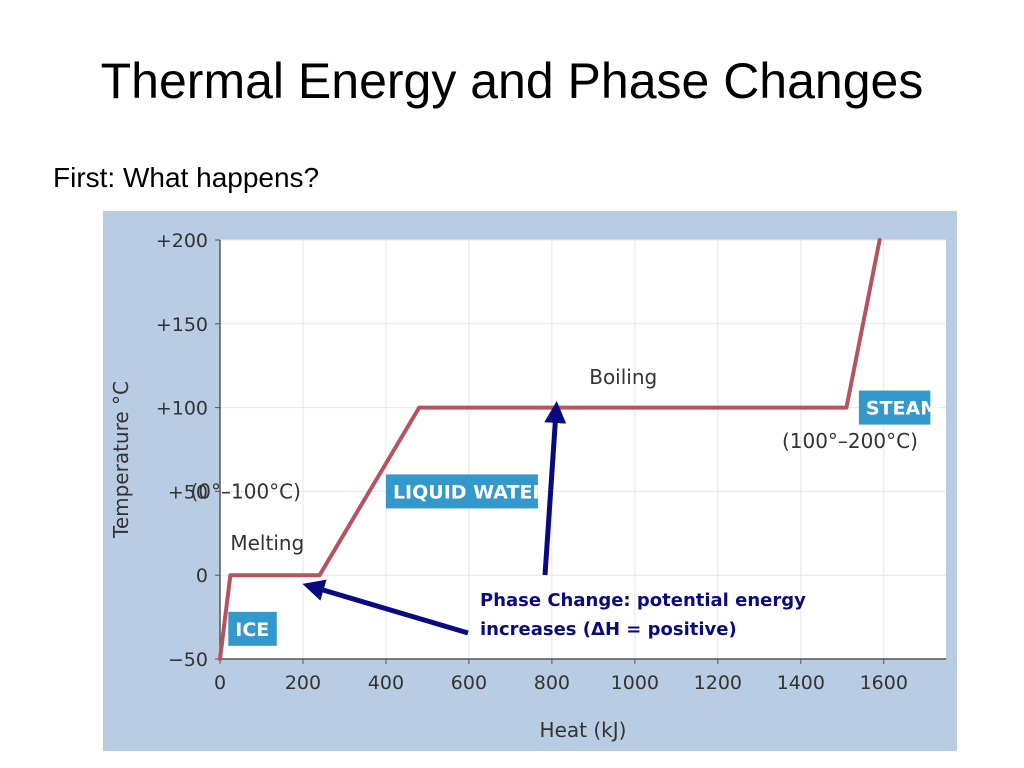 The image size is (1024, 768). What do you see at coordinates (188, 660) in the screenshot?
I see `y-tick-label: −50` at bounding box center [188, 660].